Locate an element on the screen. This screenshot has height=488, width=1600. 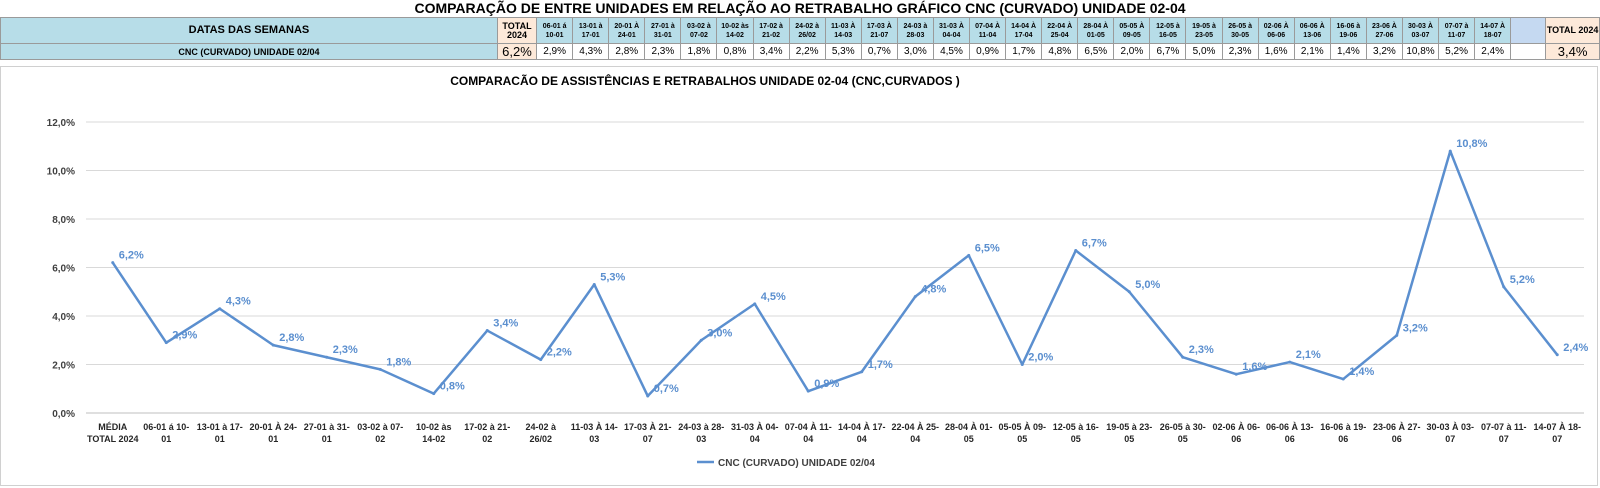
x-tick-label: 13-01 à 17- is located at coordinates (220, 427).